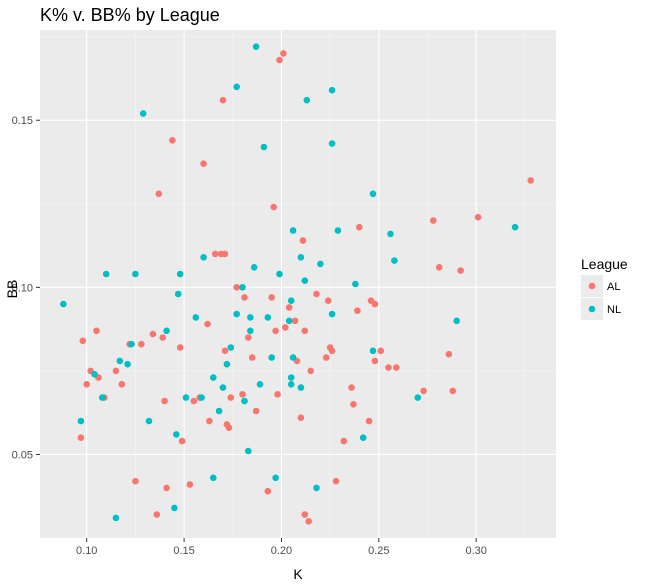  I want to click on x-tick-label: 0.10, so click(86, 551).